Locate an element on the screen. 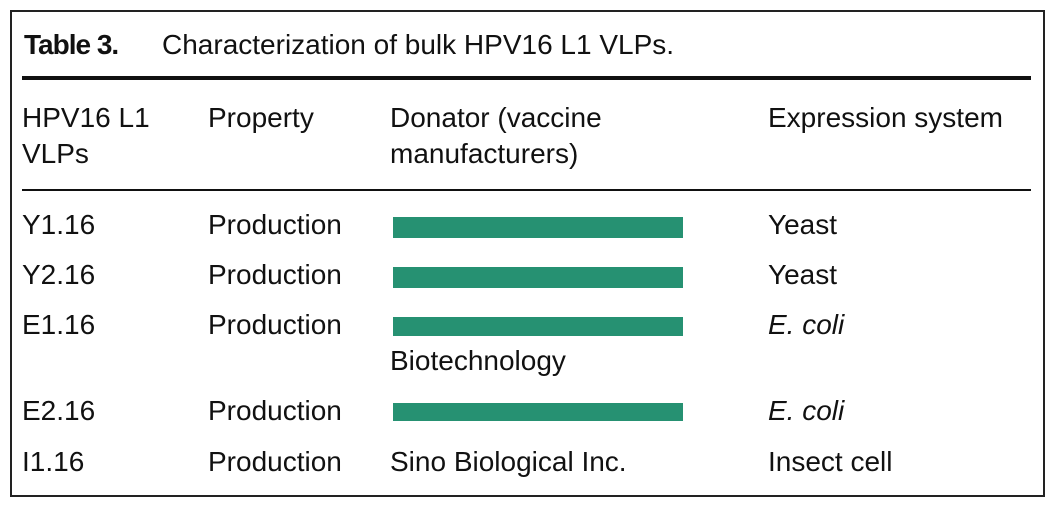  column-header: Donator (vaccine manufacturers) is located at coordinates (496, 135).